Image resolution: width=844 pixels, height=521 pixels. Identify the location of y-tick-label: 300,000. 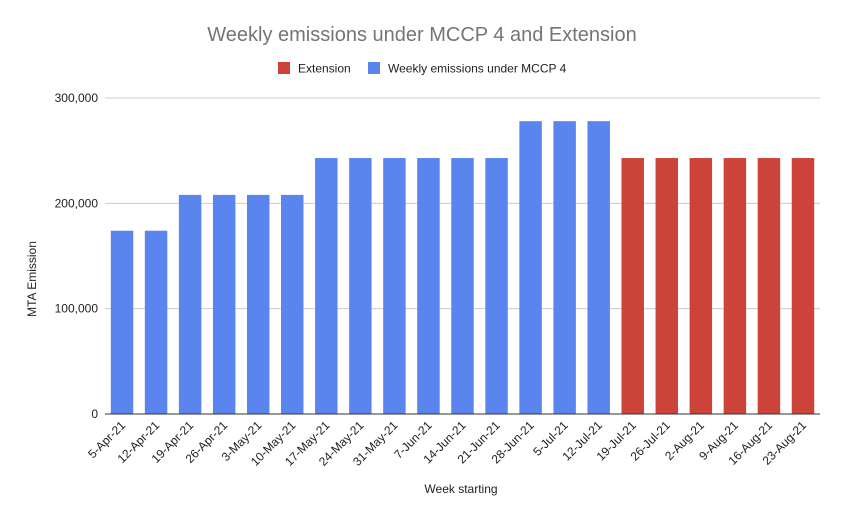
(77, 98).